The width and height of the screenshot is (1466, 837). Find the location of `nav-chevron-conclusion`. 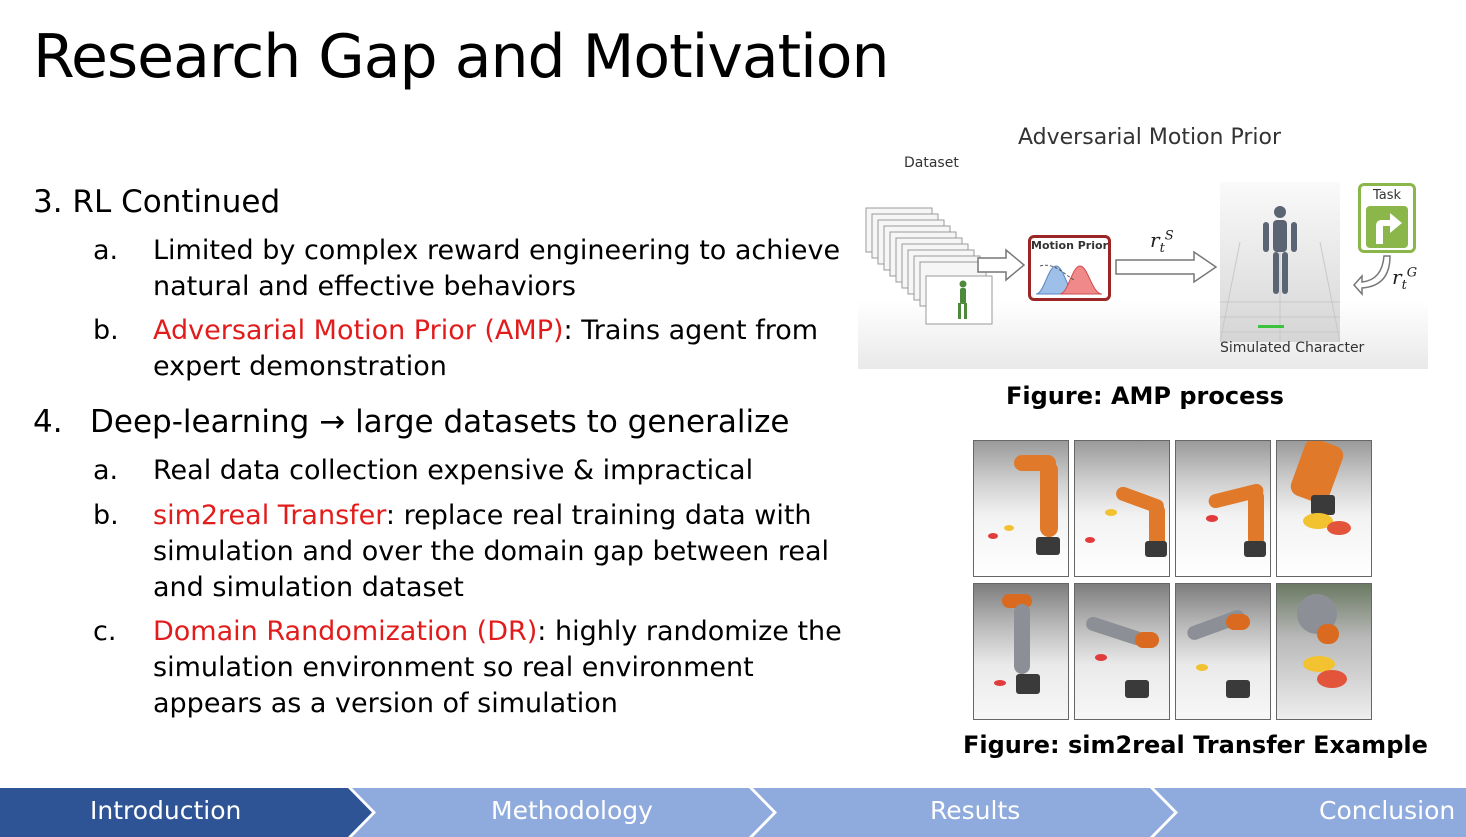

nav-chevron-conclusion is located at coordinates (1310, 812).